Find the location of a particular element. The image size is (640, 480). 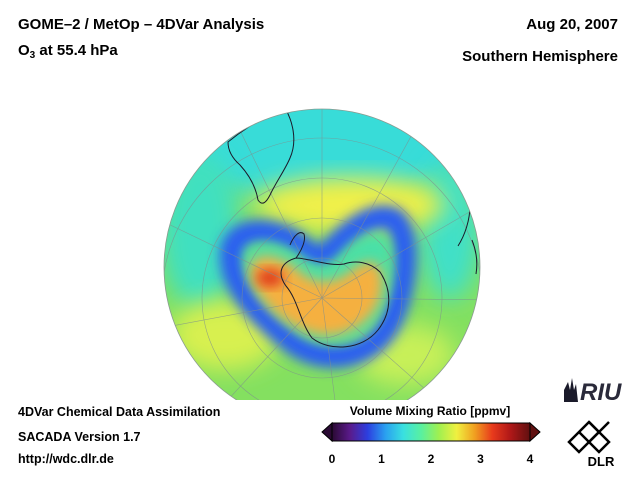

riu-logo-mark is located at coordinates (571, 390).